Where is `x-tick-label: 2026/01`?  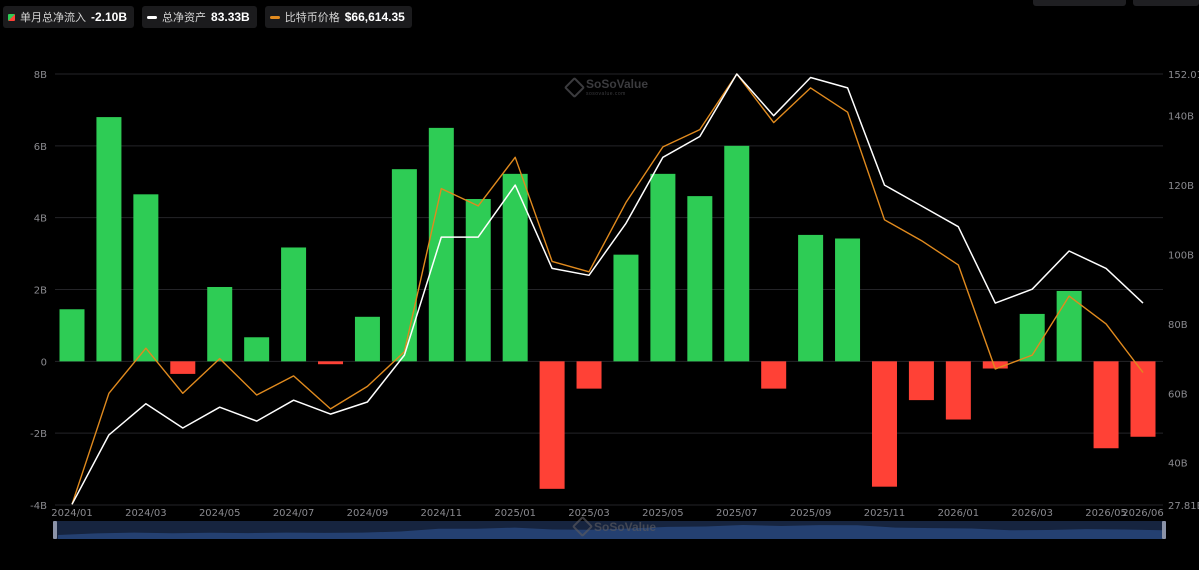
x-tick-label: 2026/01 is located at coordinates (959, 513).